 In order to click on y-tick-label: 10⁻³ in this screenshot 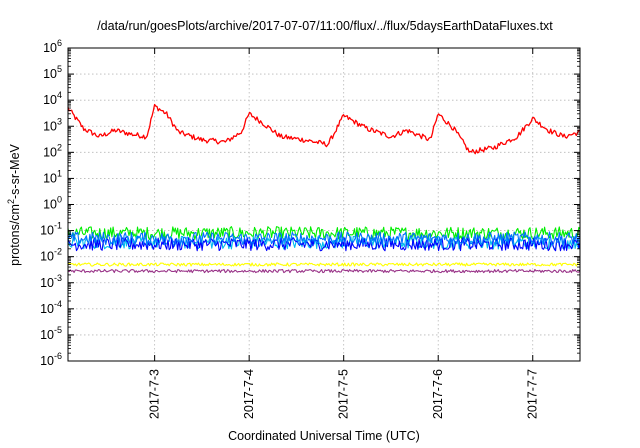, I will do `click(51, 281)`.